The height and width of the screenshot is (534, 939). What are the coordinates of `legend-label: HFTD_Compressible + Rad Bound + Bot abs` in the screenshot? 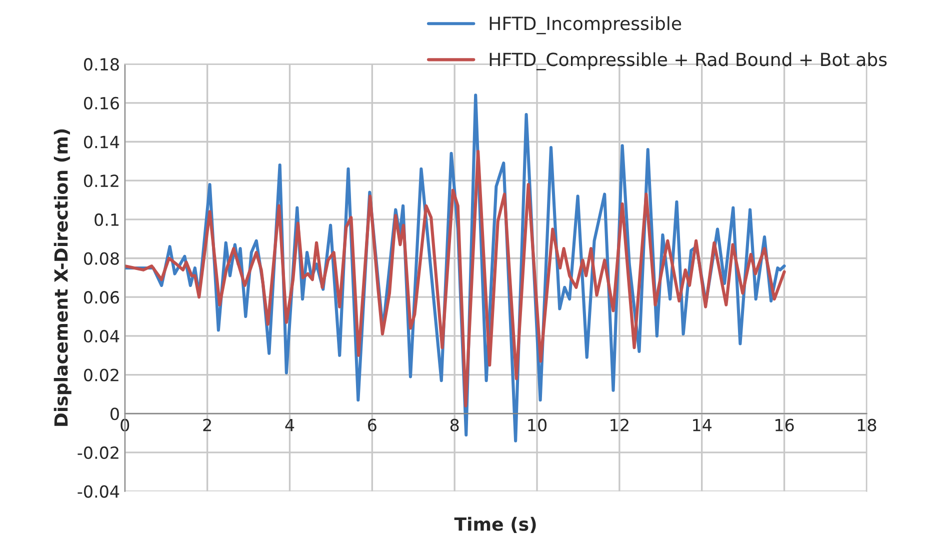 It's located at (688, 61).